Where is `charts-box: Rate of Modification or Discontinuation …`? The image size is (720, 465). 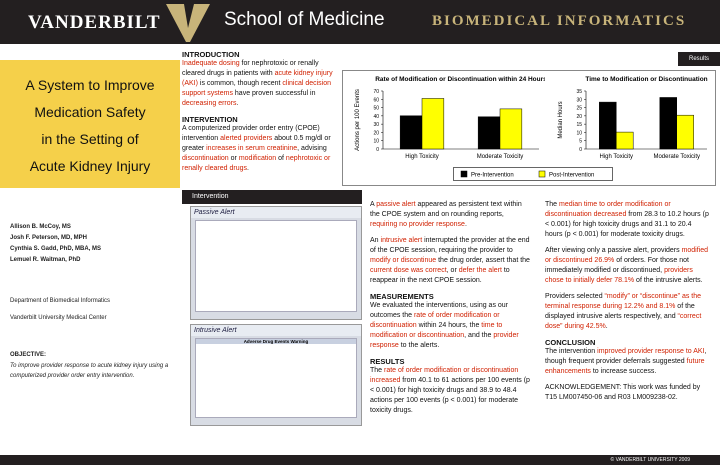 charts-box: Rate of Modification or Discontinuation … is located at coordinates (529, 128).